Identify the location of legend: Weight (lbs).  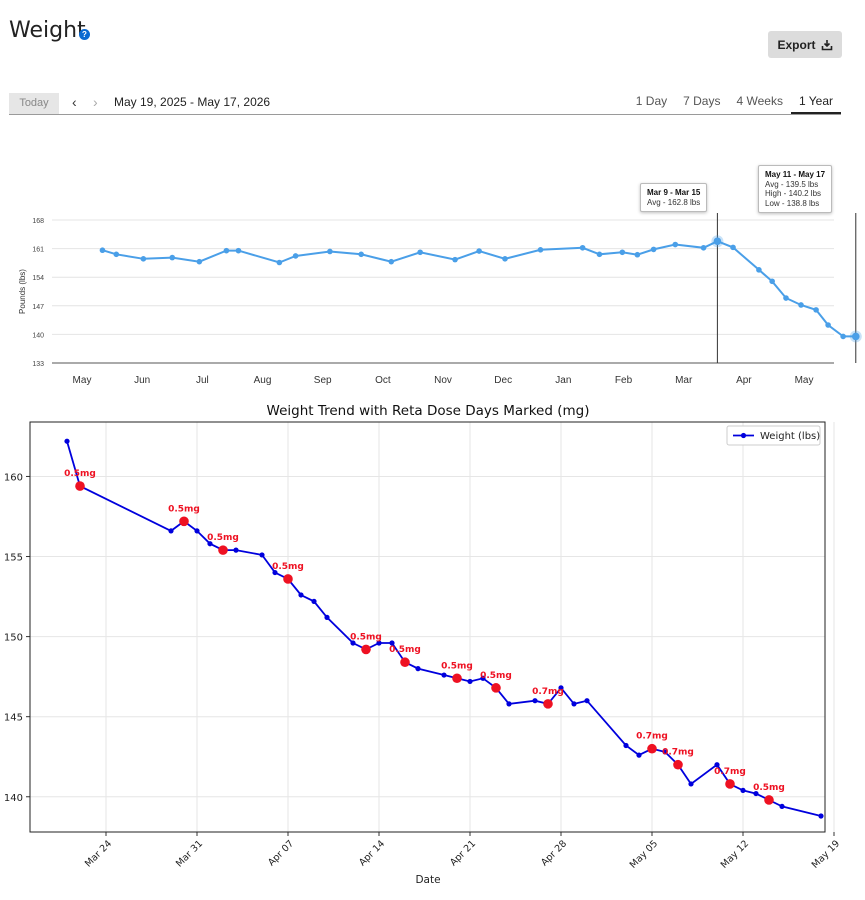
(773, 435).